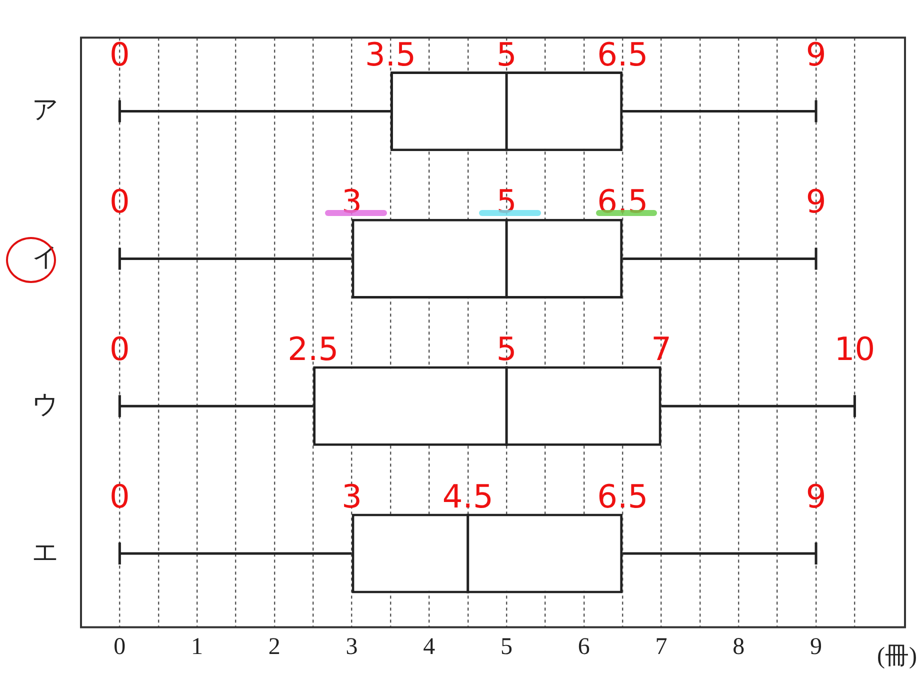 The width and height of the screenshot is (923, 676). I want to click on x-axis-title: (冊), so click(897, 656).